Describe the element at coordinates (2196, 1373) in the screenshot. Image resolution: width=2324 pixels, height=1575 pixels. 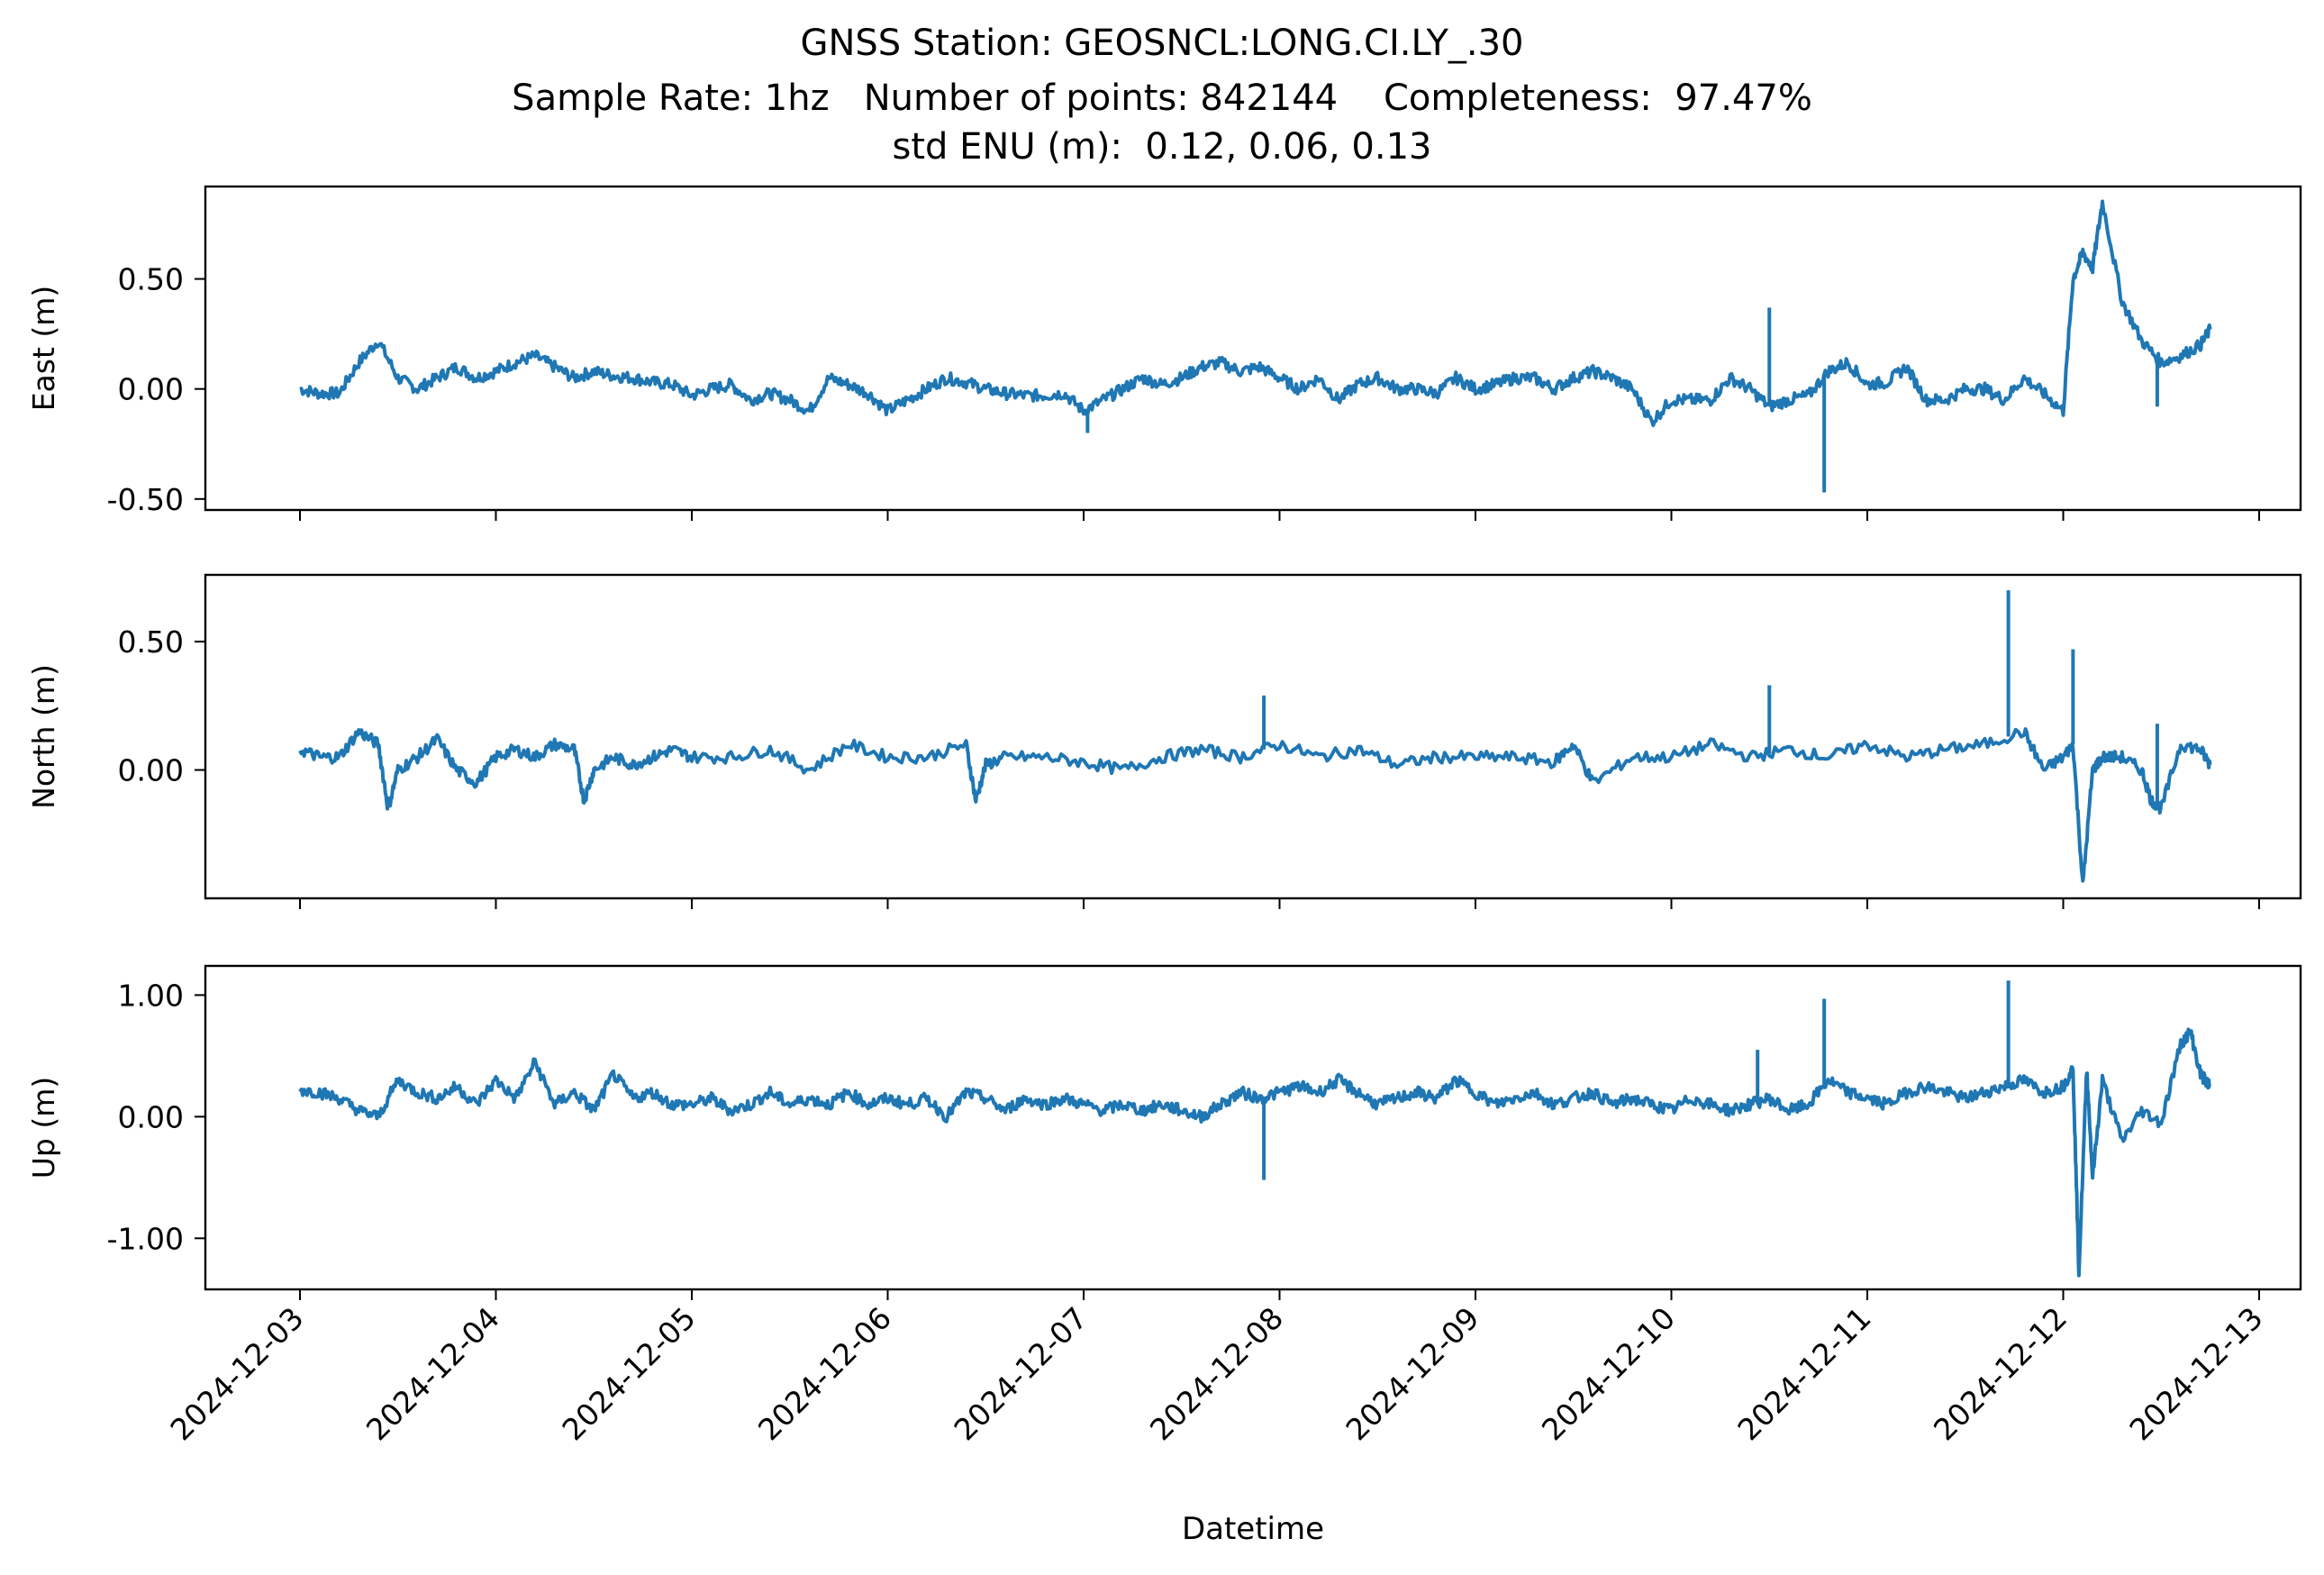
I see `x-tick-label: 2024-12-13` at that location.